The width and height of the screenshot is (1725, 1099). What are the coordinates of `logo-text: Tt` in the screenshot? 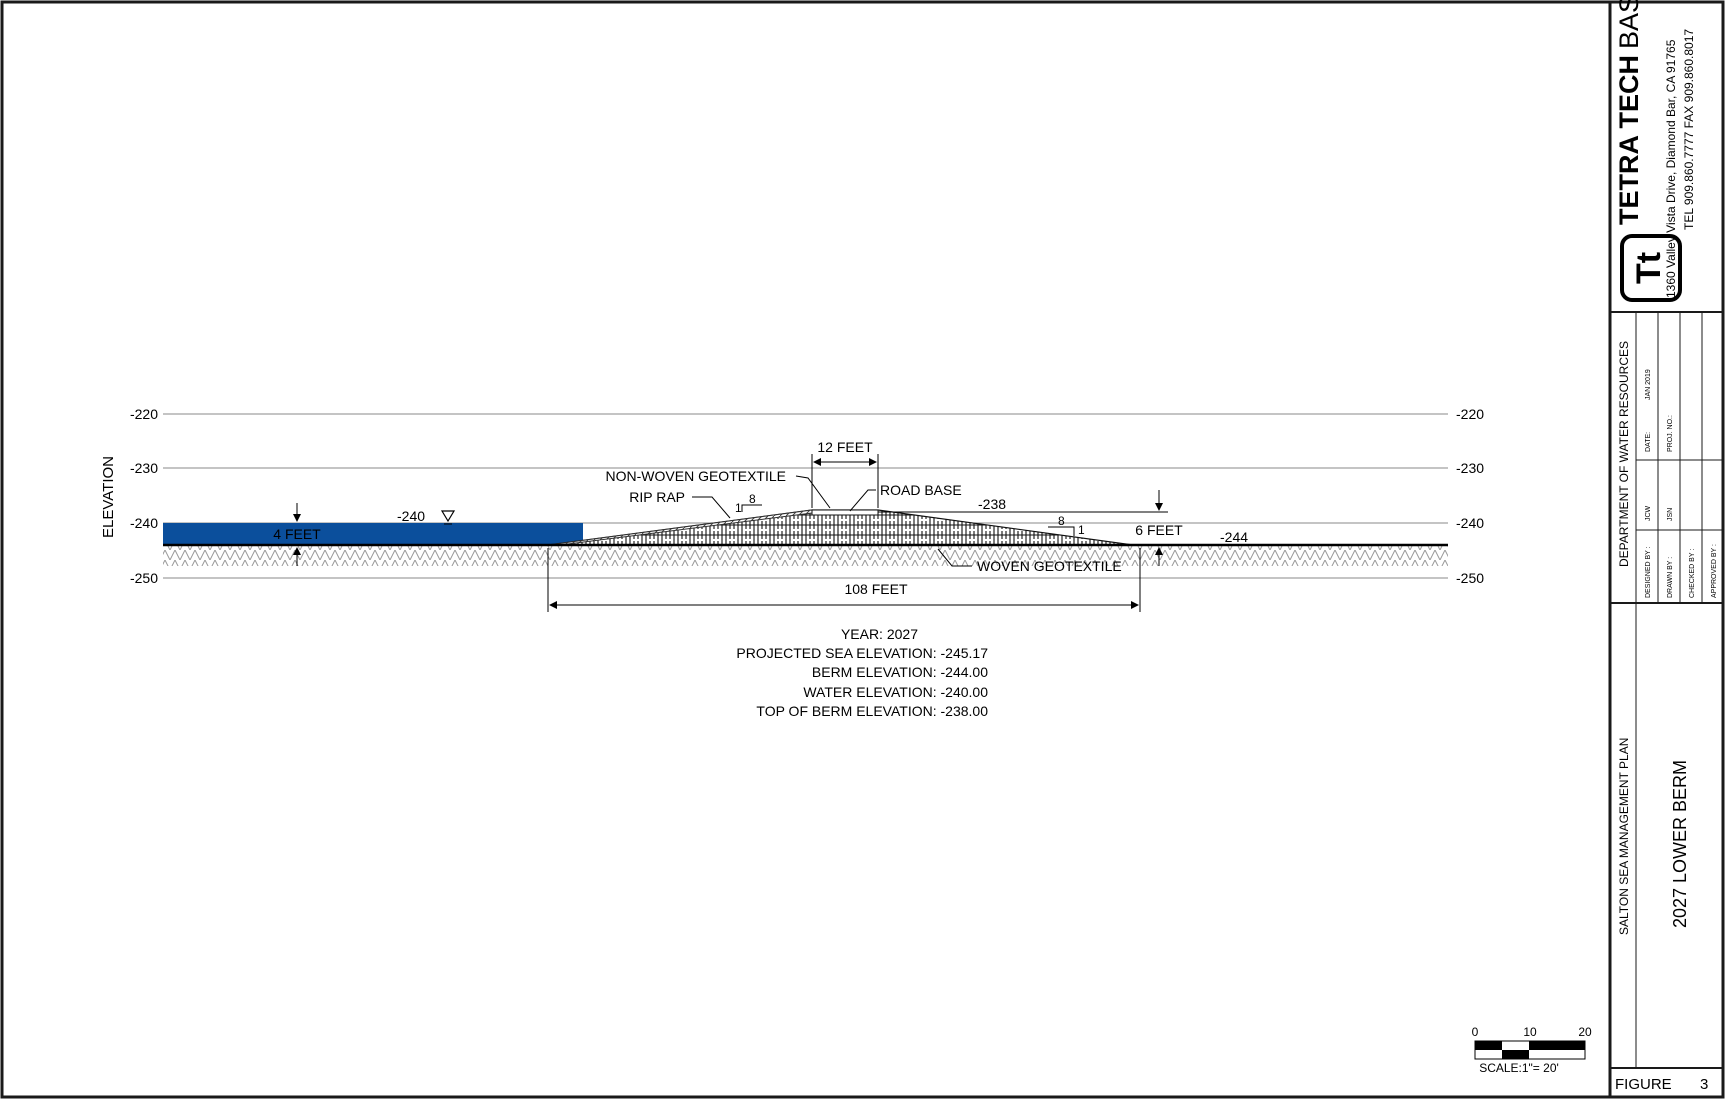 It's located at (1649, 268).